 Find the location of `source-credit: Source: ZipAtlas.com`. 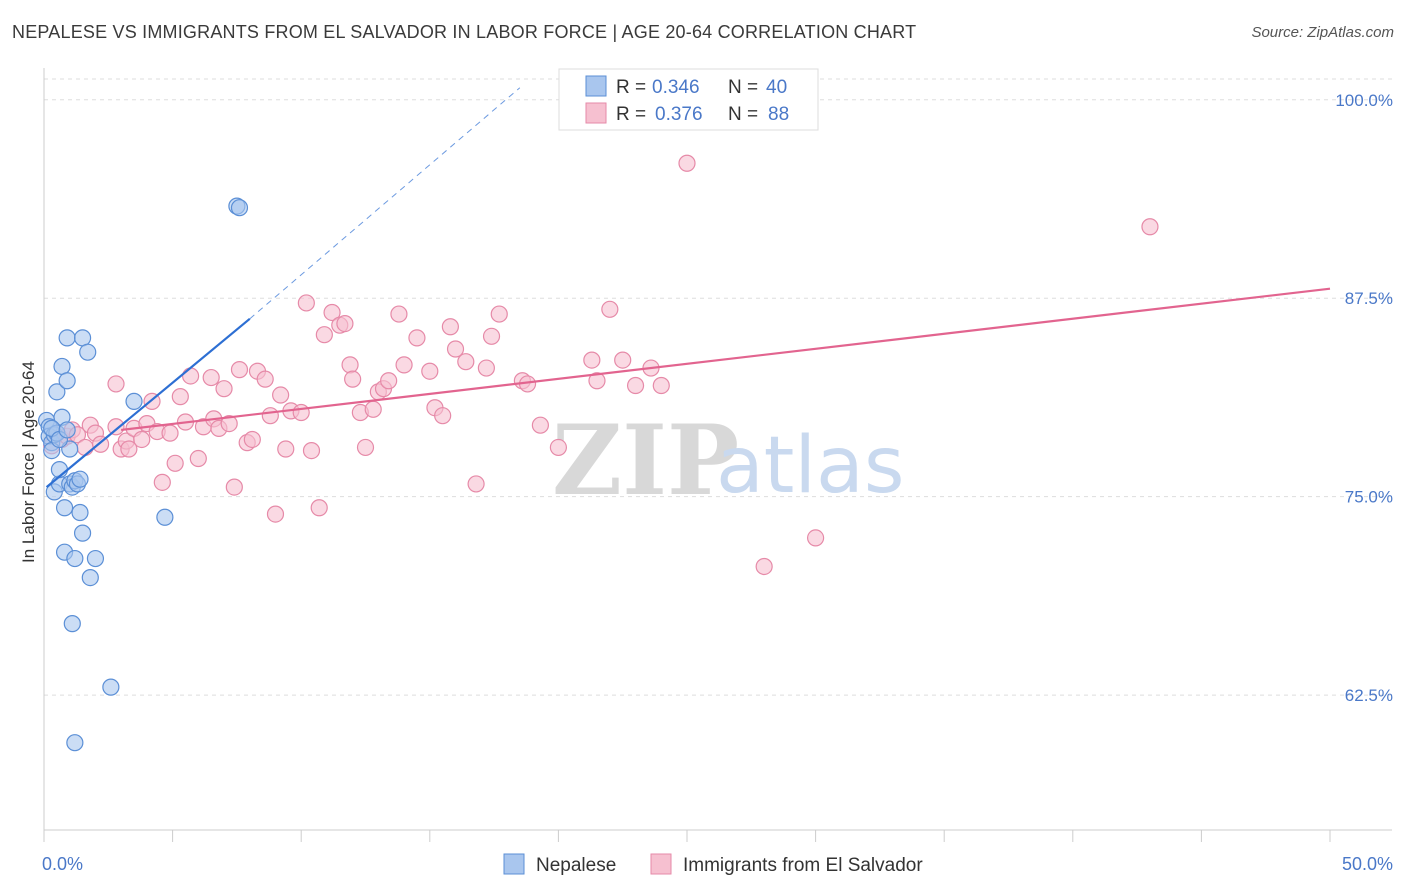

source-credit: Source: ZipAtlas.com is located at coordinates (1322, 32).